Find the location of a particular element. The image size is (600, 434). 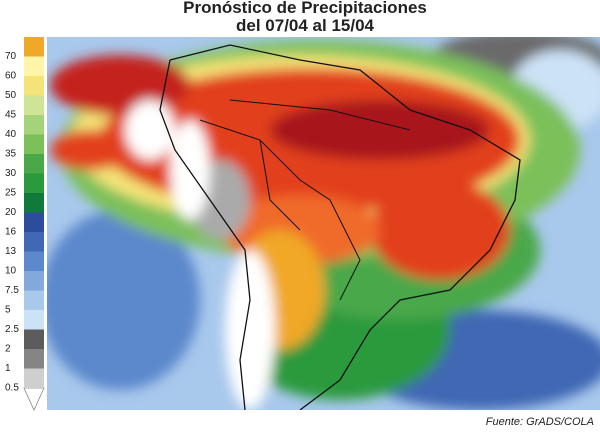

legend-label: 25 is located at coordinates (11, 193).